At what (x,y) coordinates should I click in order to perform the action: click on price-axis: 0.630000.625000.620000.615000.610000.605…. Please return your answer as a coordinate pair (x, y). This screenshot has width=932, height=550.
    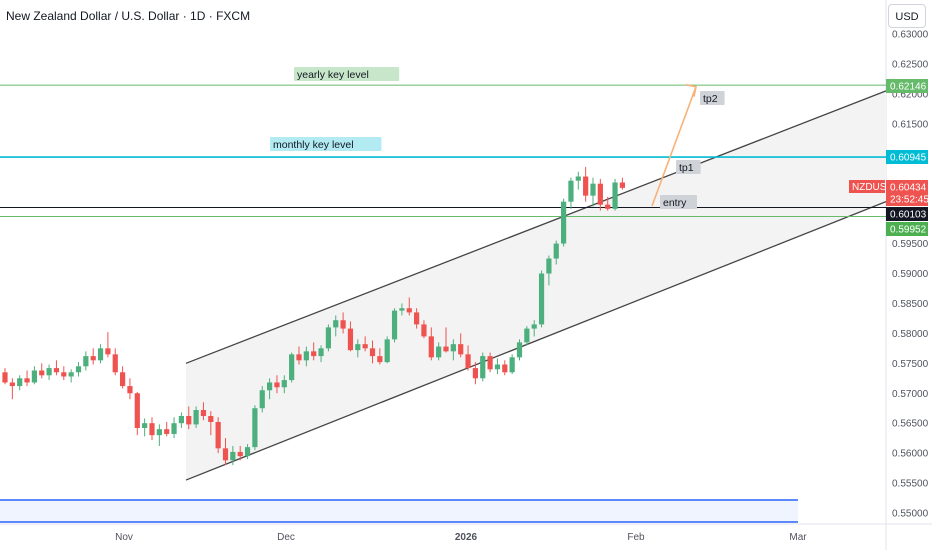
    Looking at the image, I should click on (889, 275).